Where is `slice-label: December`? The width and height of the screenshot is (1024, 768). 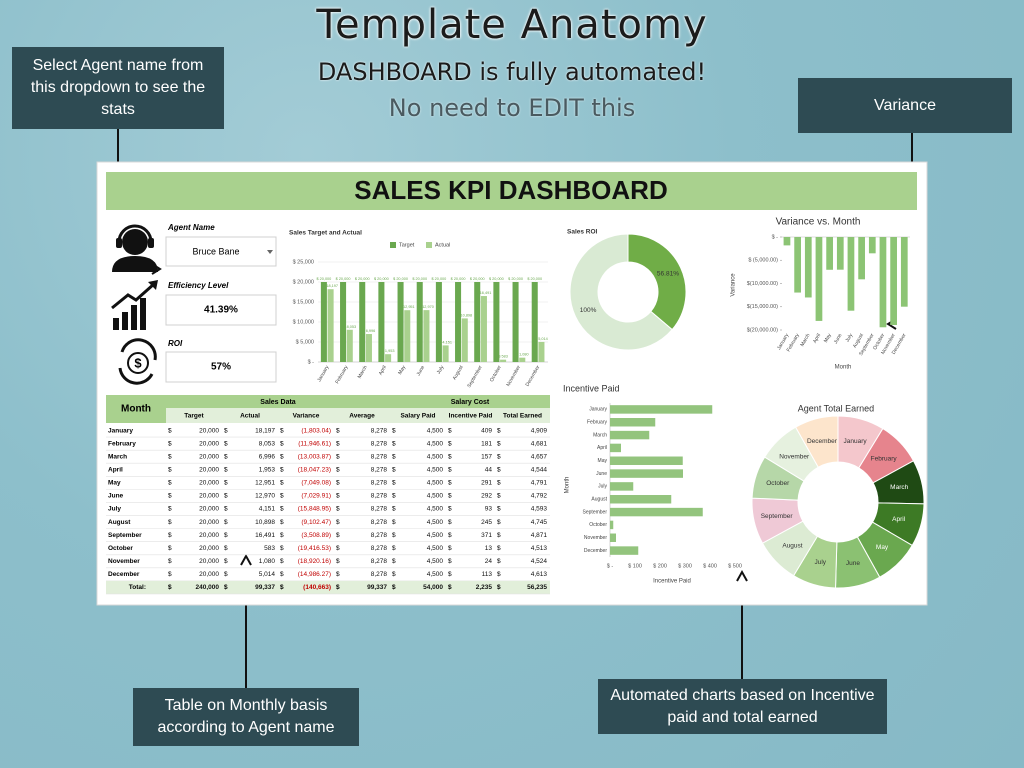
slice-label: December is located at coordinates (822, 441).